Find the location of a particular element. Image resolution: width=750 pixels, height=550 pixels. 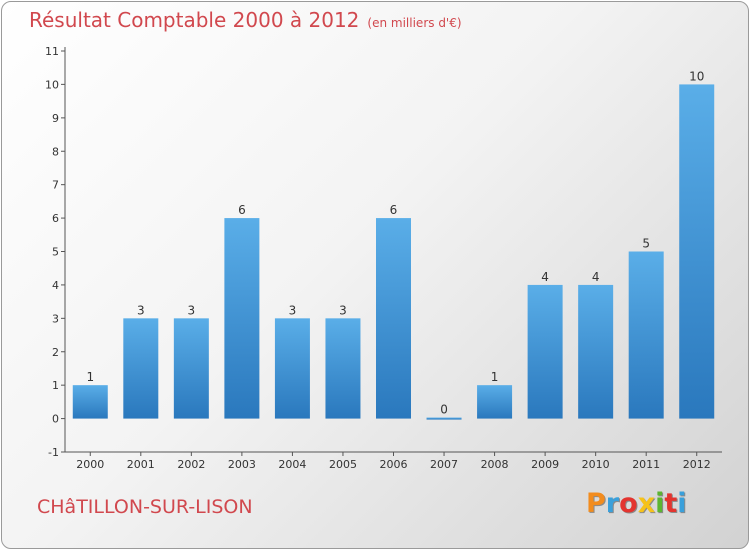

logo-letter: r is located at coordinates (612, 503).